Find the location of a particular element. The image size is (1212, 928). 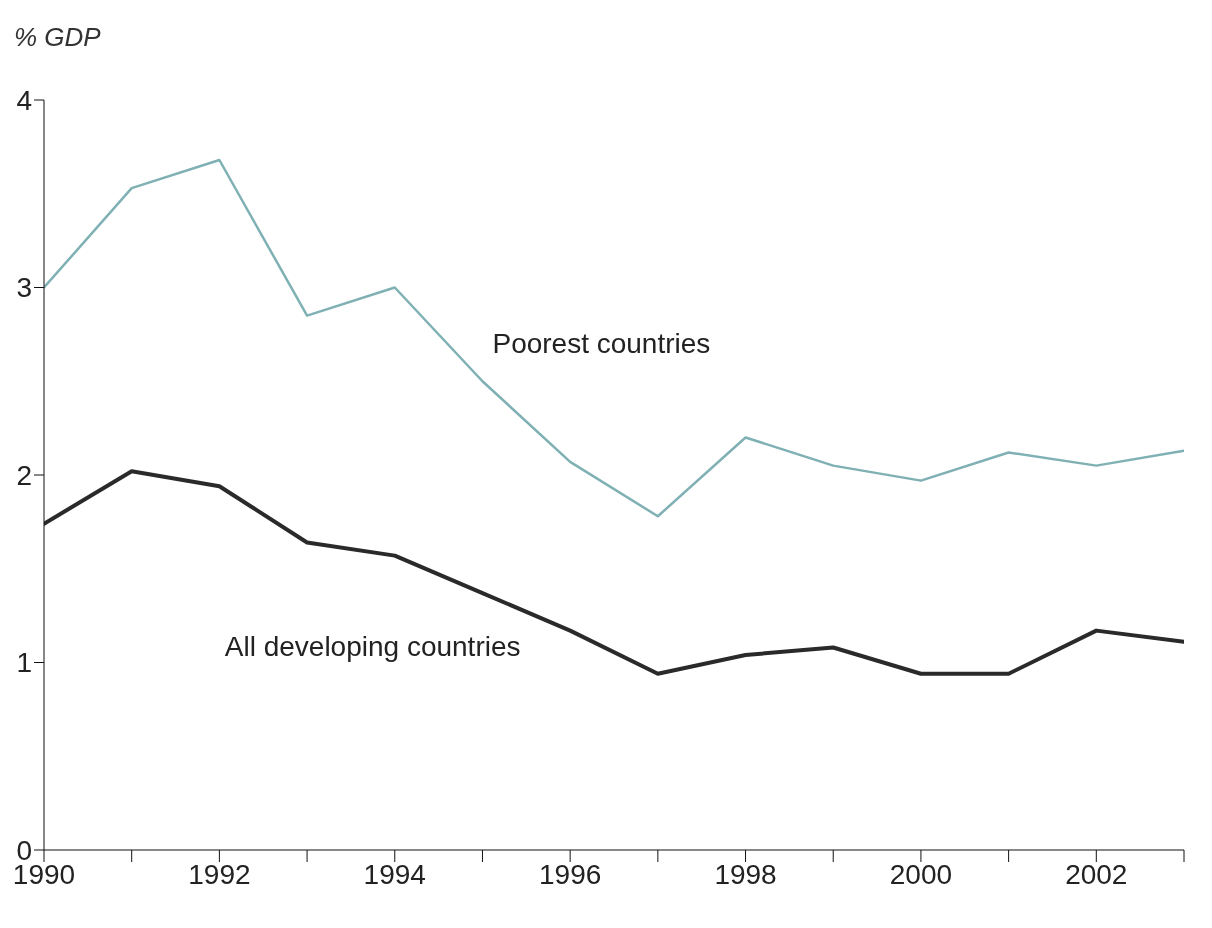

y-tick-label: 1 is located at coordinates (24, 663).